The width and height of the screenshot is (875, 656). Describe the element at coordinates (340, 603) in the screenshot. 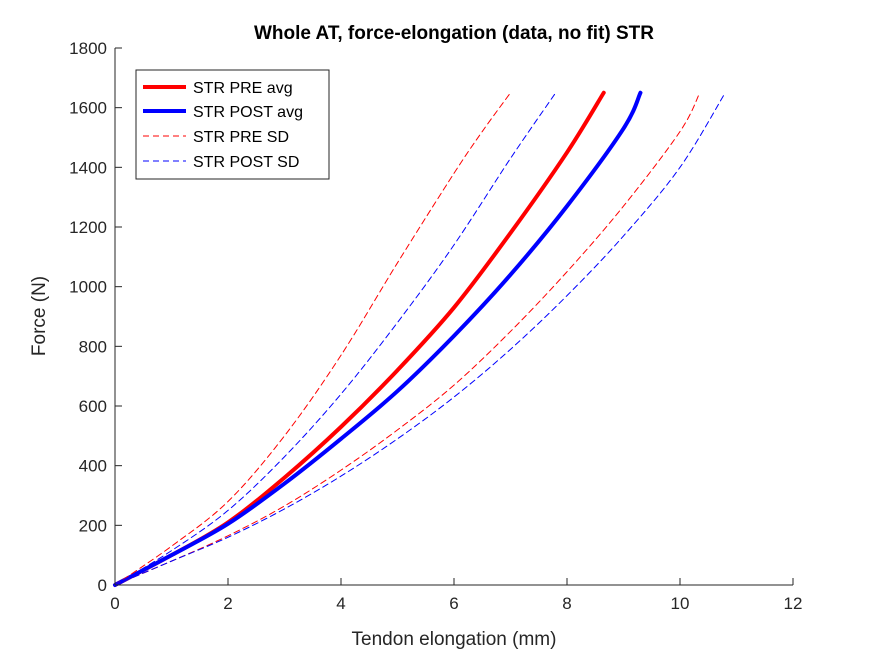

I see `x-tick-label: 4` at that location.